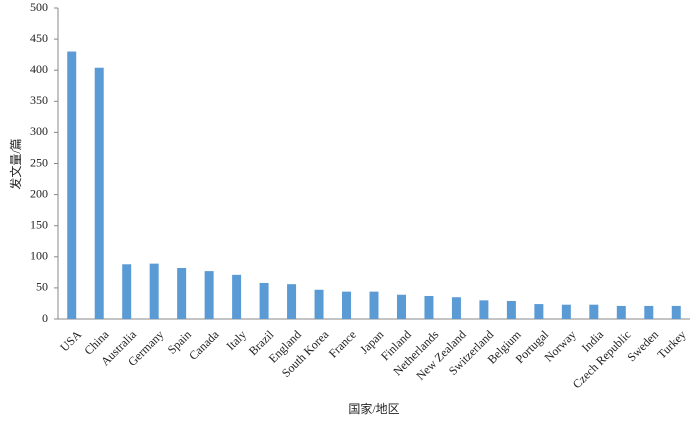 This screenshot has height=422, width=700. Describe the element at coordinates (42, 287) in the screenshot. I see `y-tick-label: 50` at that location.